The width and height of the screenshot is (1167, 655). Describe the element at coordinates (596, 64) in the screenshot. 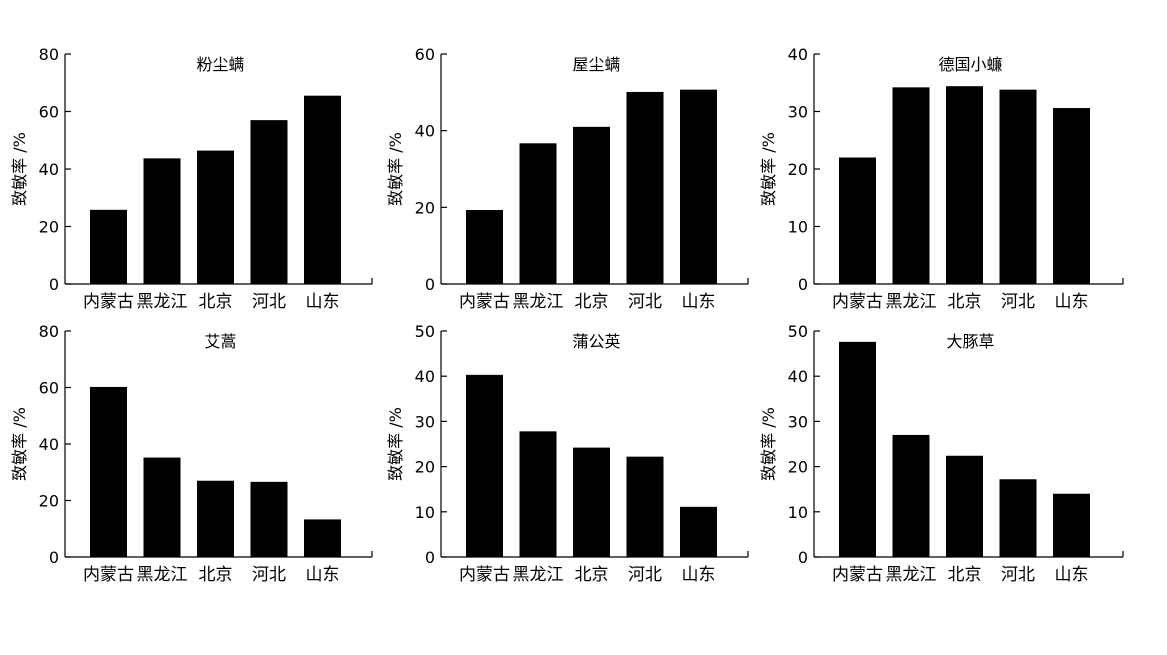

I see `chart-title: 屋尘螨` at that location.